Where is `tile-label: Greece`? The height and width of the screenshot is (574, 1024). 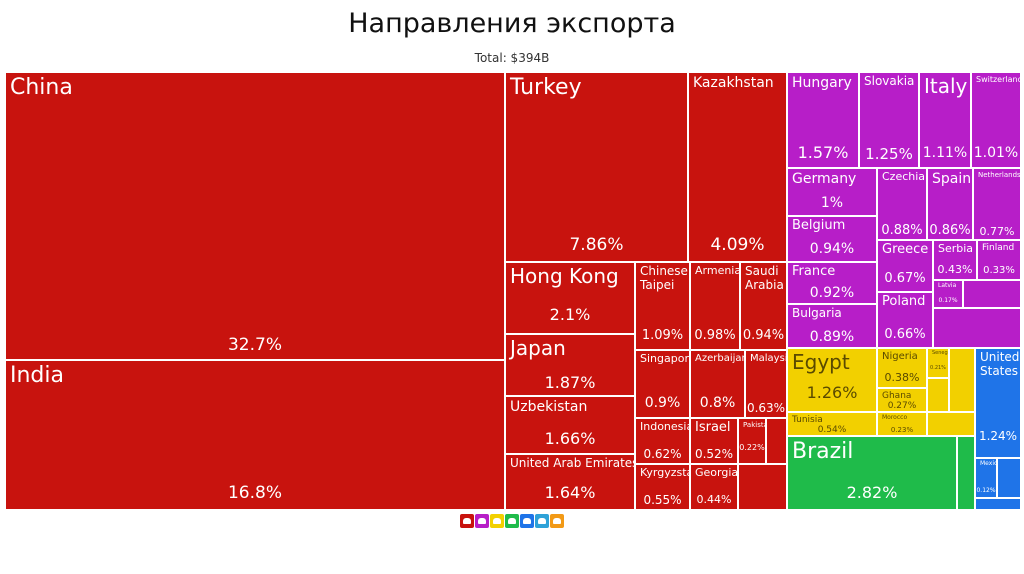 tile-label: Greece is located at coordinates (905, 249).